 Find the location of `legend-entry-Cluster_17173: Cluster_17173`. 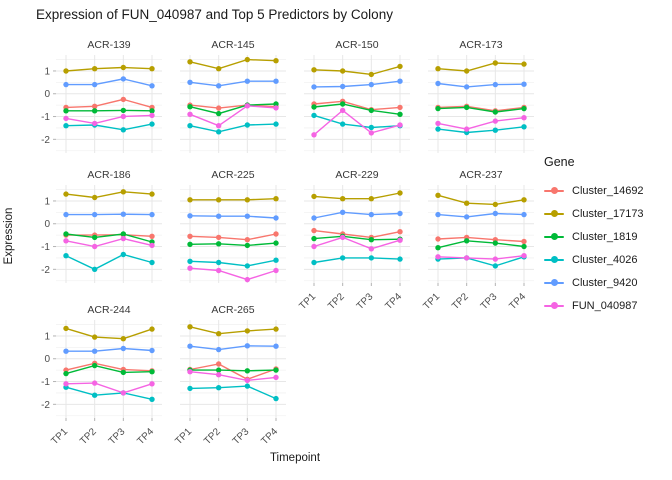

legend-entry-Cluster_17173: Cluster_17173 is located at coordinates (607, 213).